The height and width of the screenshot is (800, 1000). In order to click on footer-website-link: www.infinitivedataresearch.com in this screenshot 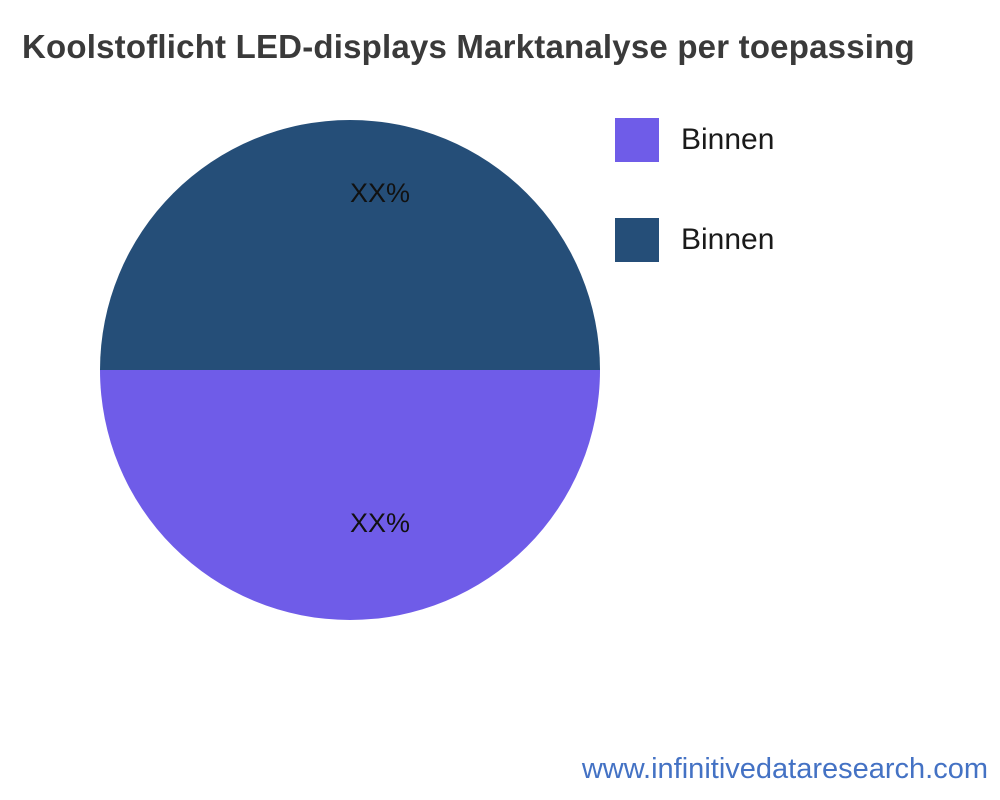, I will do `click(784, 769)`.